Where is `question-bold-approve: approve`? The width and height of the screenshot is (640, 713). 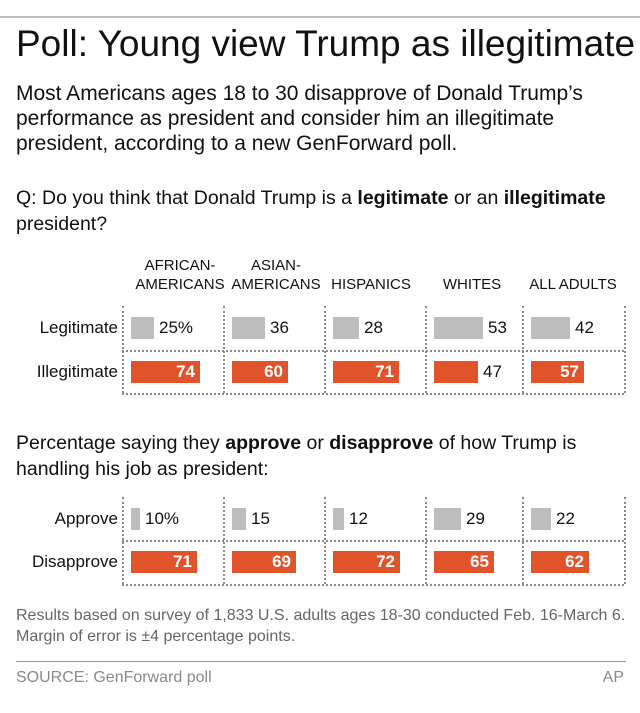 question-bold-approve: approve is located at coordinates (263, 443).